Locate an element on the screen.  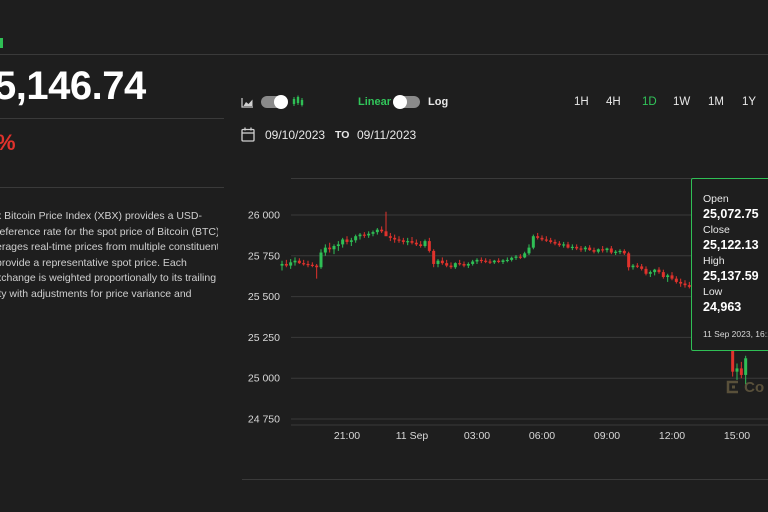
range-1d-button: 1D is located at coordinates (649, 102).